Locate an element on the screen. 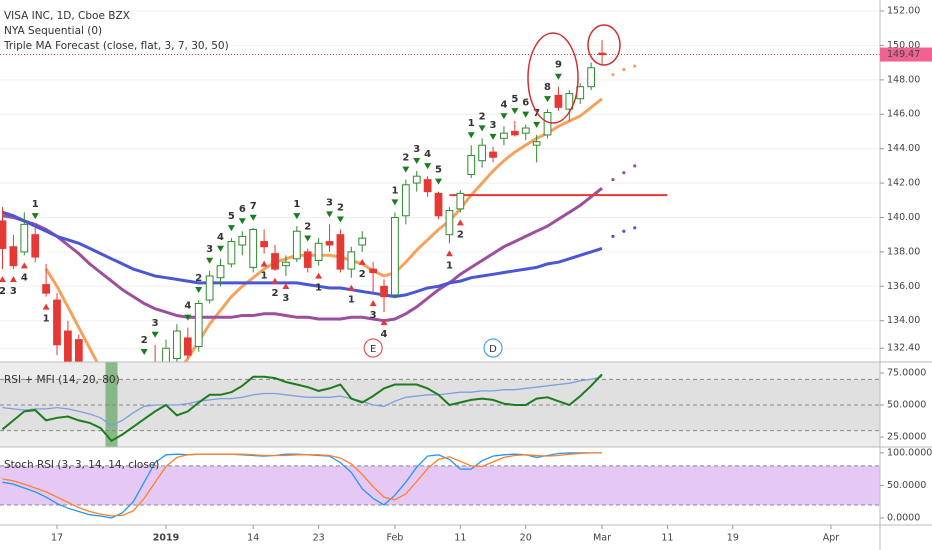 This screenshot has height=550, width=932. x-tick-label: 2019 is located at coordinates (166, 538).